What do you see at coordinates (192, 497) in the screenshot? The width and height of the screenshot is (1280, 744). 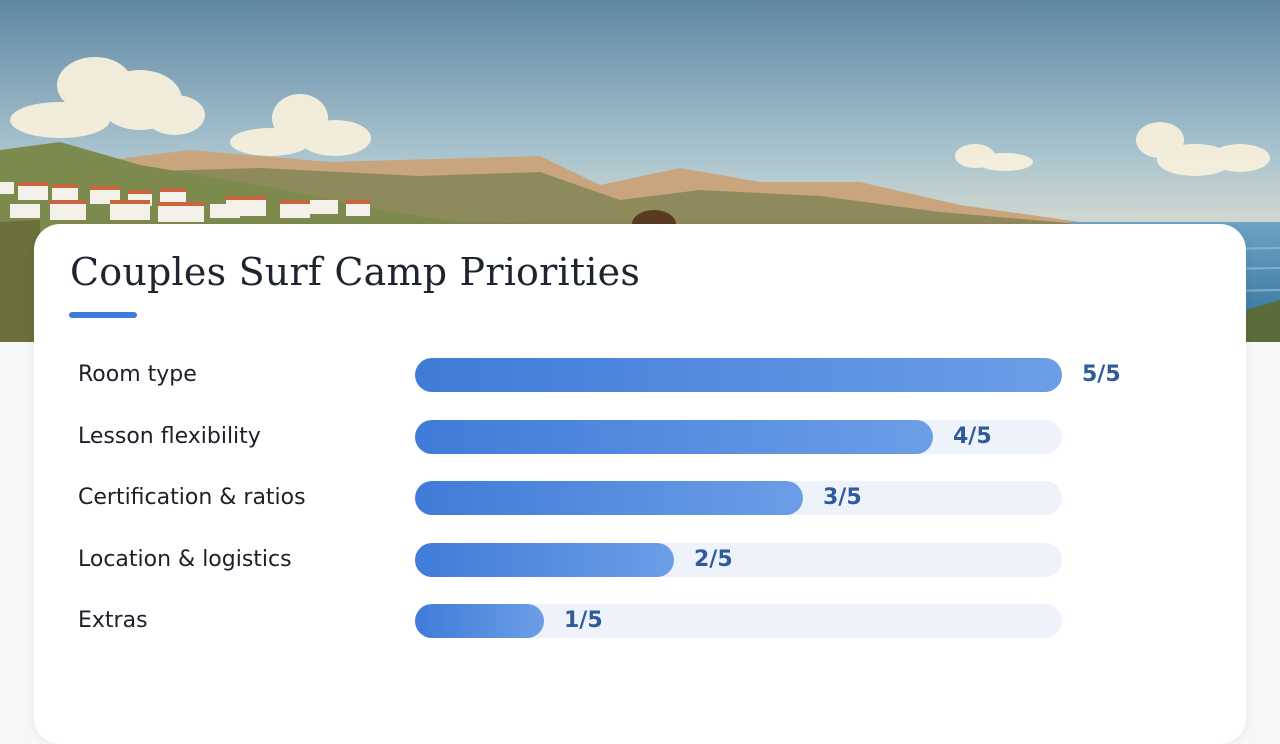 I see `category-label: Certification & ratios` at bounding box center [192, 497].